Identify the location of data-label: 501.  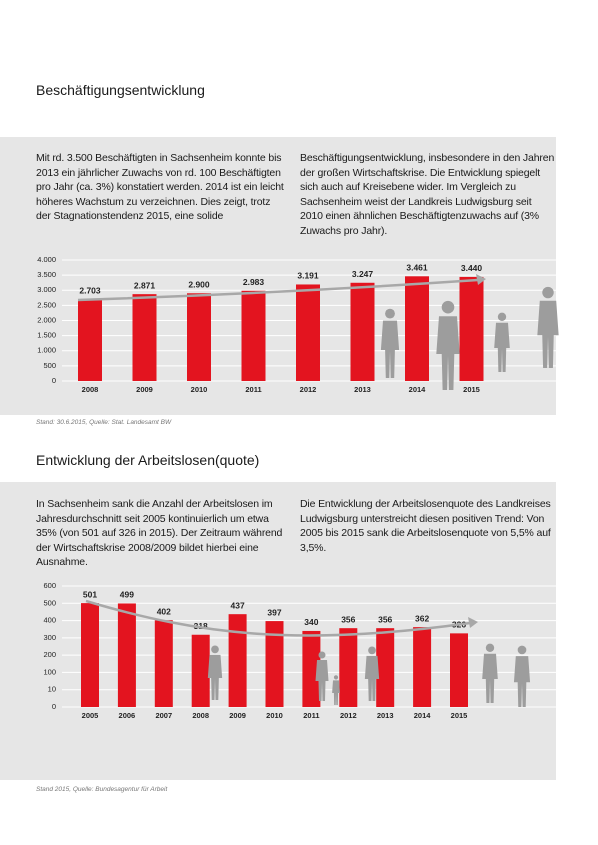
(90, 594).